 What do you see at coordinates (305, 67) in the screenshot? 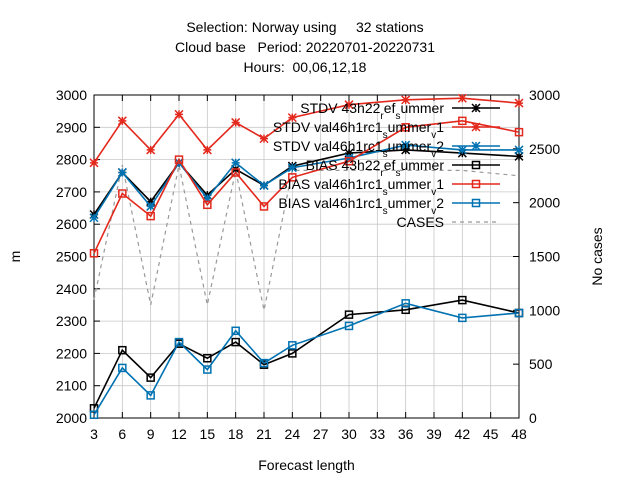
I see `title-line: Hours: 00,06,12,18` at bounding box center [305, 67].